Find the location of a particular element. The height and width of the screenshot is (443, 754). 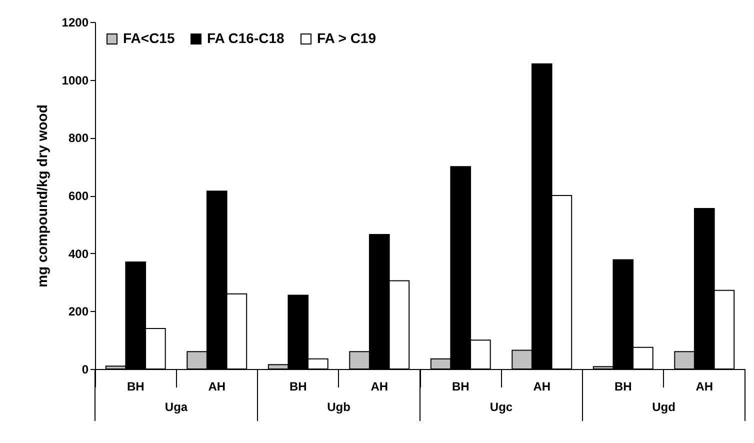

text: Ugc is located at coordinates (501, 407).